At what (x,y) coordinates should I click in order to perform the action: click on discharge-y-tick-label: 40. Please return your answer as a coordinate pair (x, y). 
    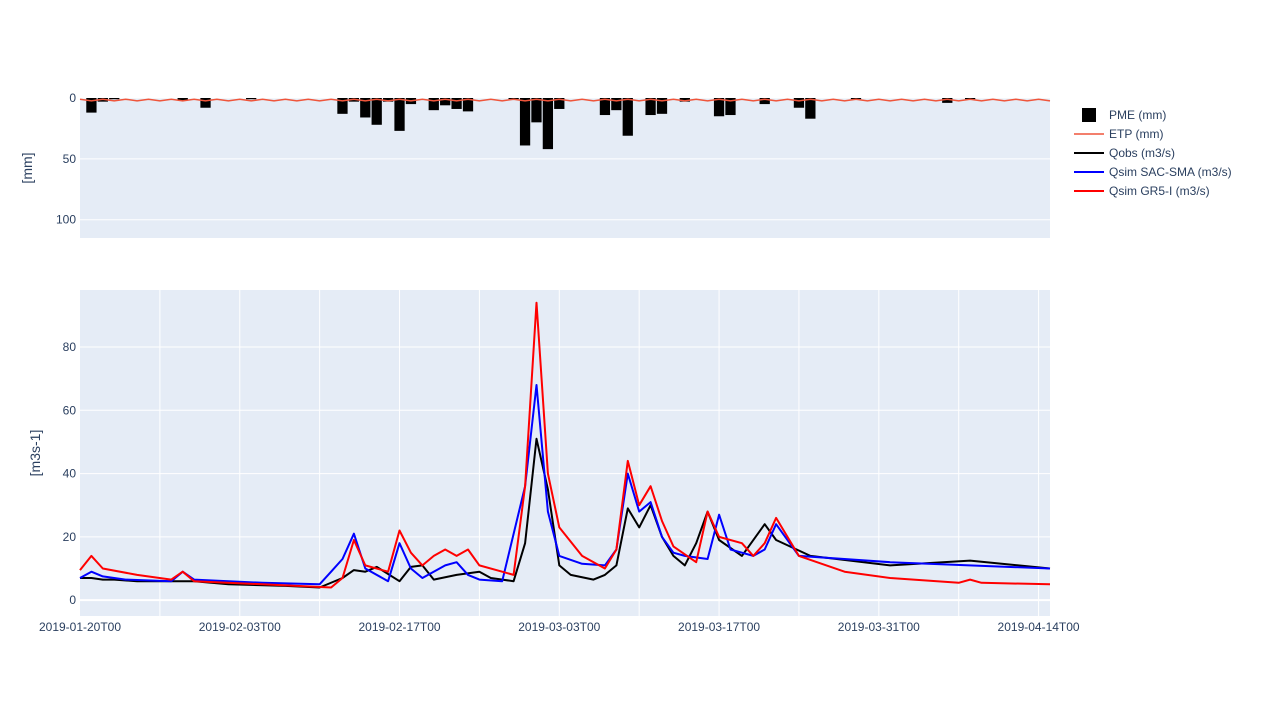
    Looking at the image, I should click on (70, 474).